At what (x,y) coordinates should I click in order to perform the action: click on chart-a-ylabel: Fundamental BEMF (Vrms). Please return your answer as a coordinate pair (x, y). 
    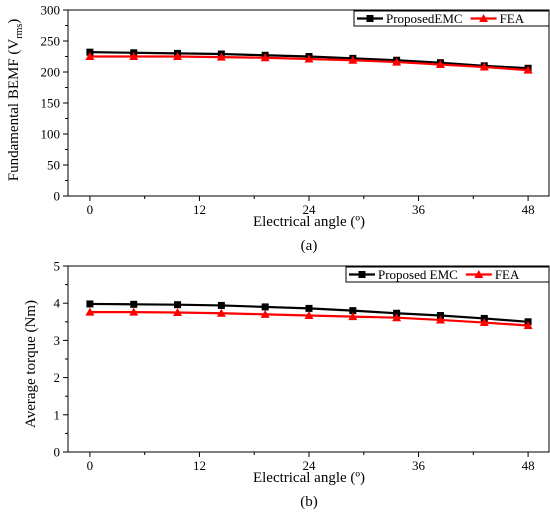
    Looking at the image, I should click on (15, 100).